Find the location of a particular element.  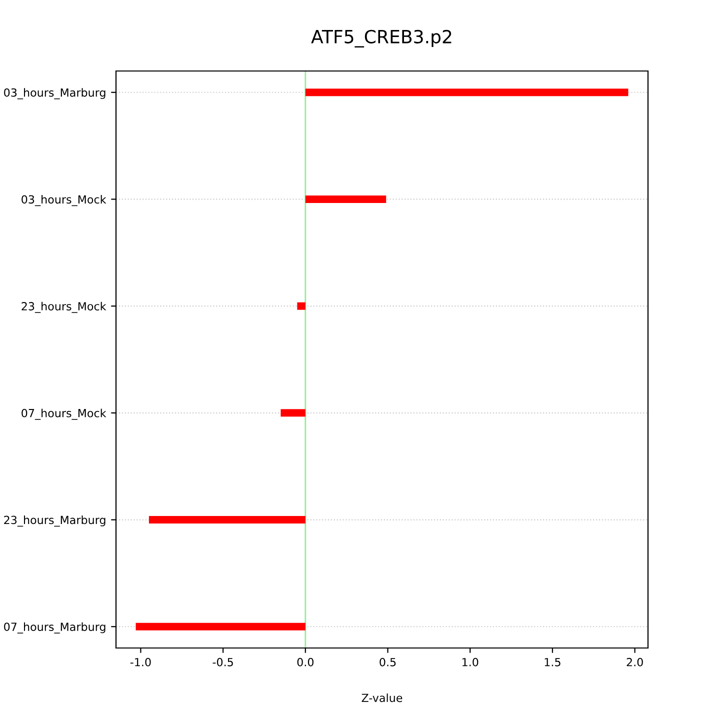

chart-title: ATF5_CREB3.p2 is located at coordinates (381, 39).